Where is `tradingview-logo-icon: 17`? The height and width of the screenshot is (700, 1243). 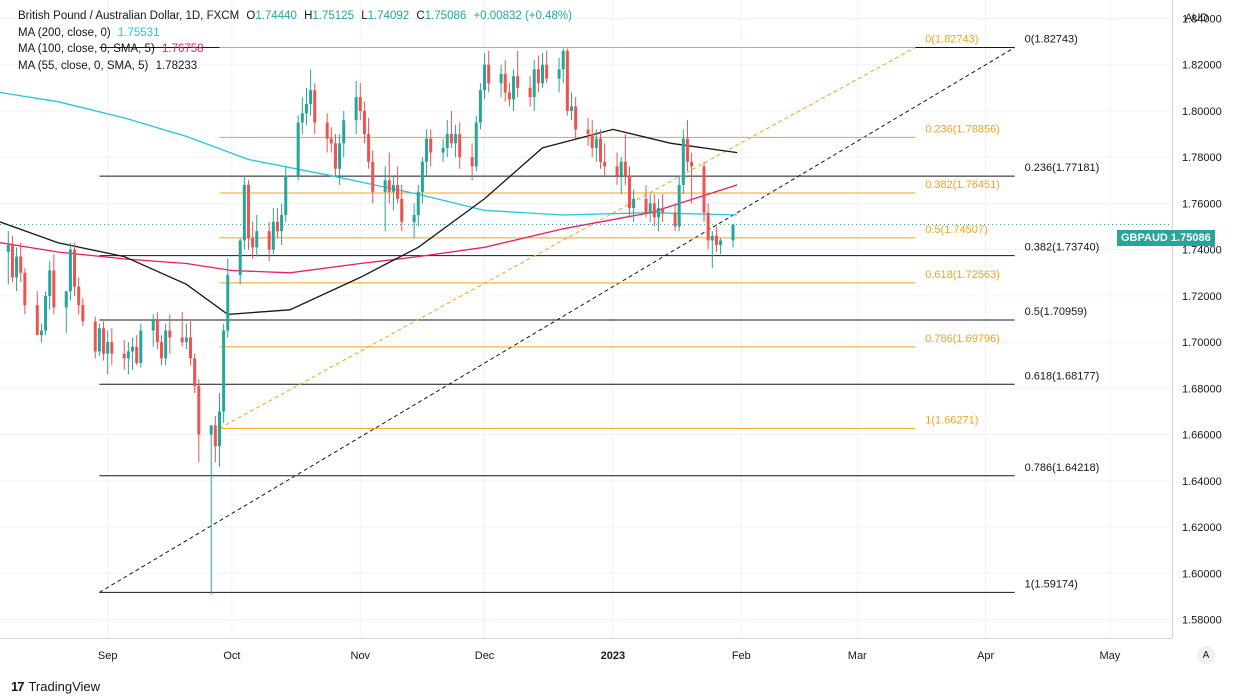 tradingview-logo-icon: 17 is located at coordinates (18, 686).